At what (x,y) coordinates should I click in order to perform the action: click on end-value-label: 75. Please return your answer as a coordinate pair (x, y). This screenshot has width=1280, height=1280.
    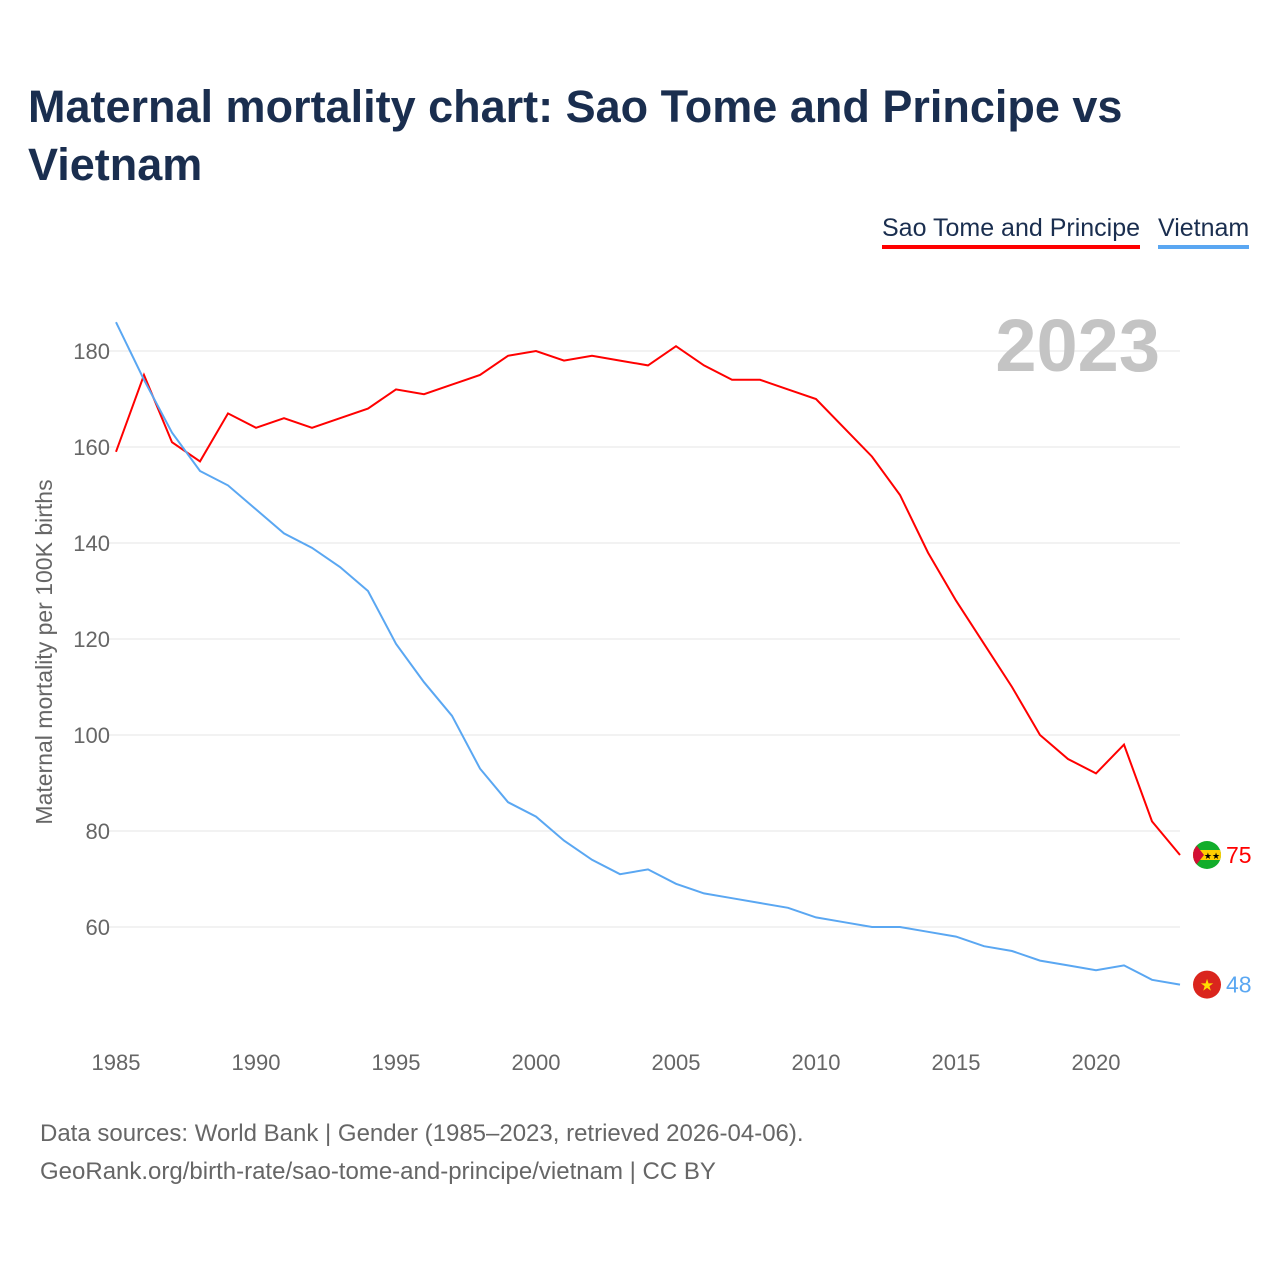
    Looking at the image, I should click on (1239, 855).